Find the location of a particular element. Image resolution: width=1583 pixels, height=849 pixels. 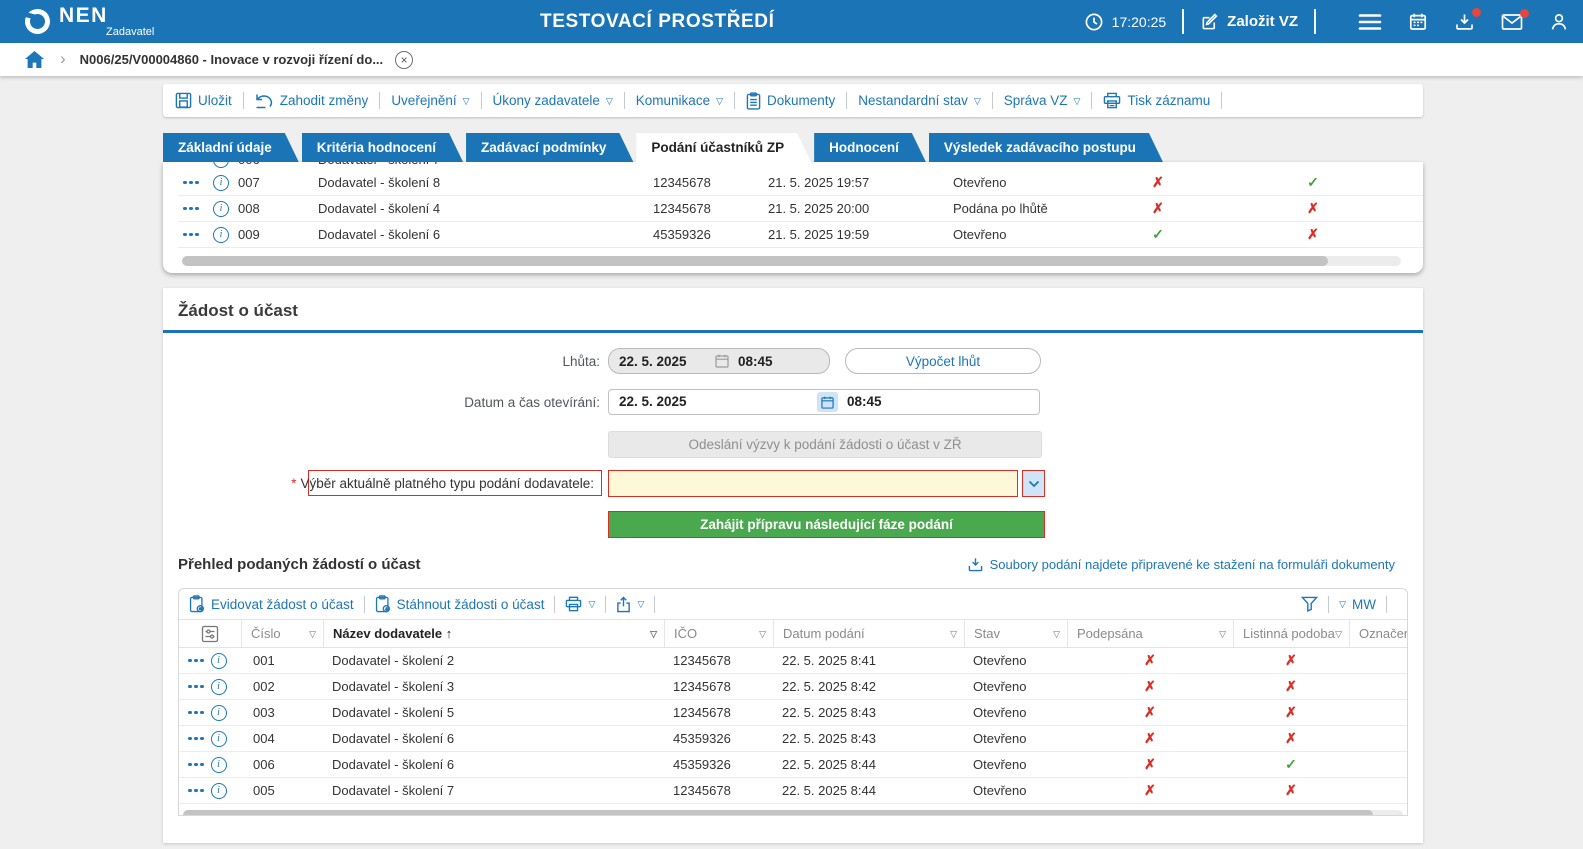

calendar-icon is located at coordinates (1418, 22).